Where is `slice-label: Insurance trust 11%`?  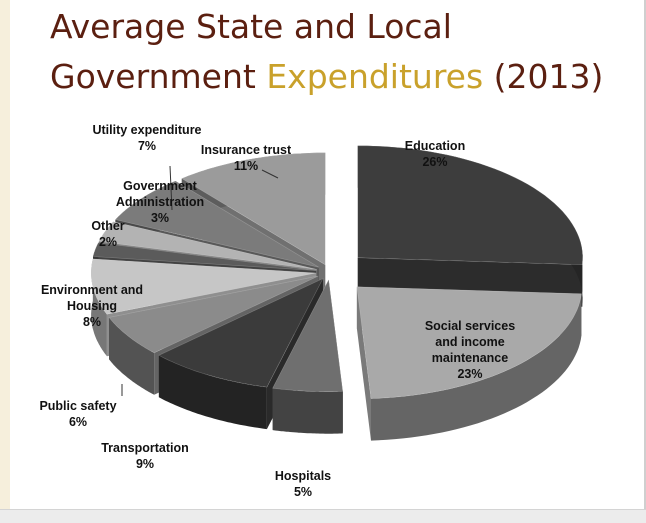
slice-label: Insurance trust 11% is located at coordinates (246, 158).